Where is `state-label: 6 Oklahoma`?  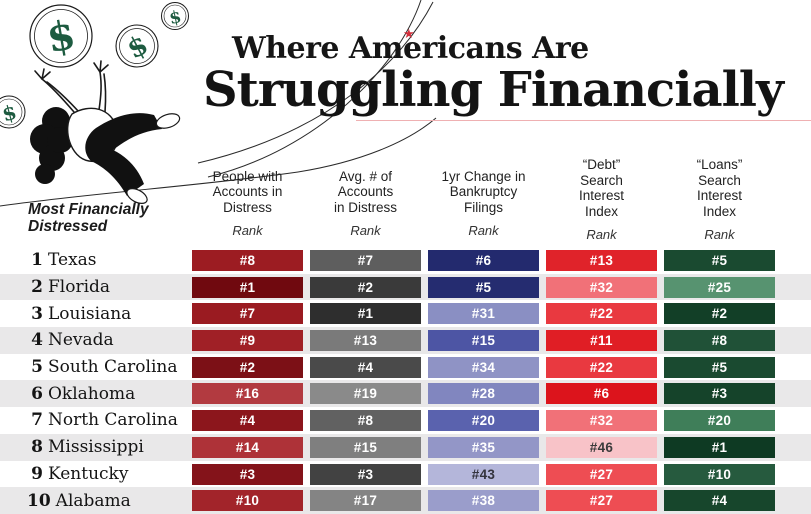 state-label: 6 Oklahoma is located at coordinates (81, 394).